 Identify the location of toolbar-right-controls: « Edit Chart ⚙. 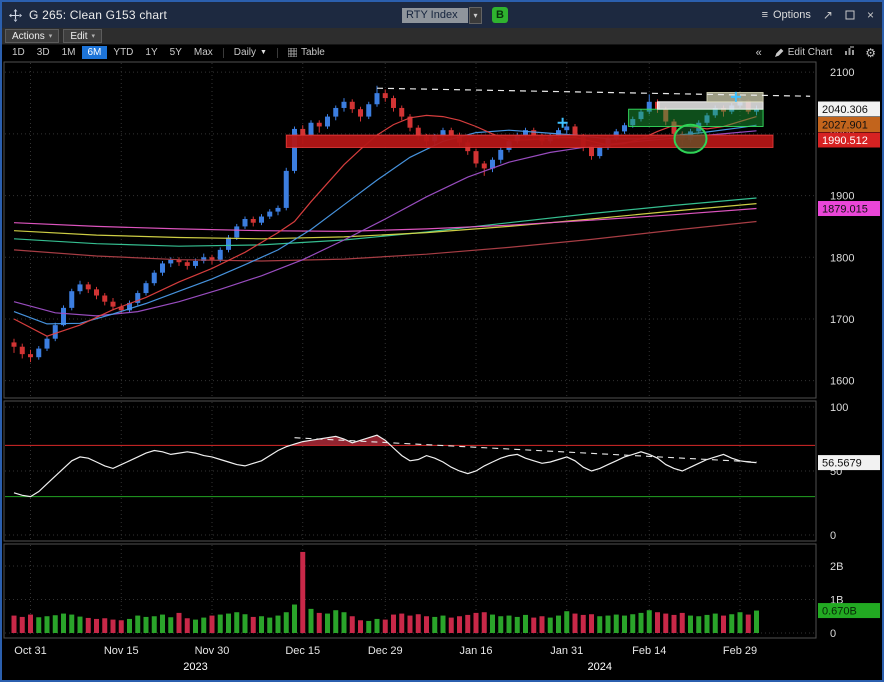
(816, 53).